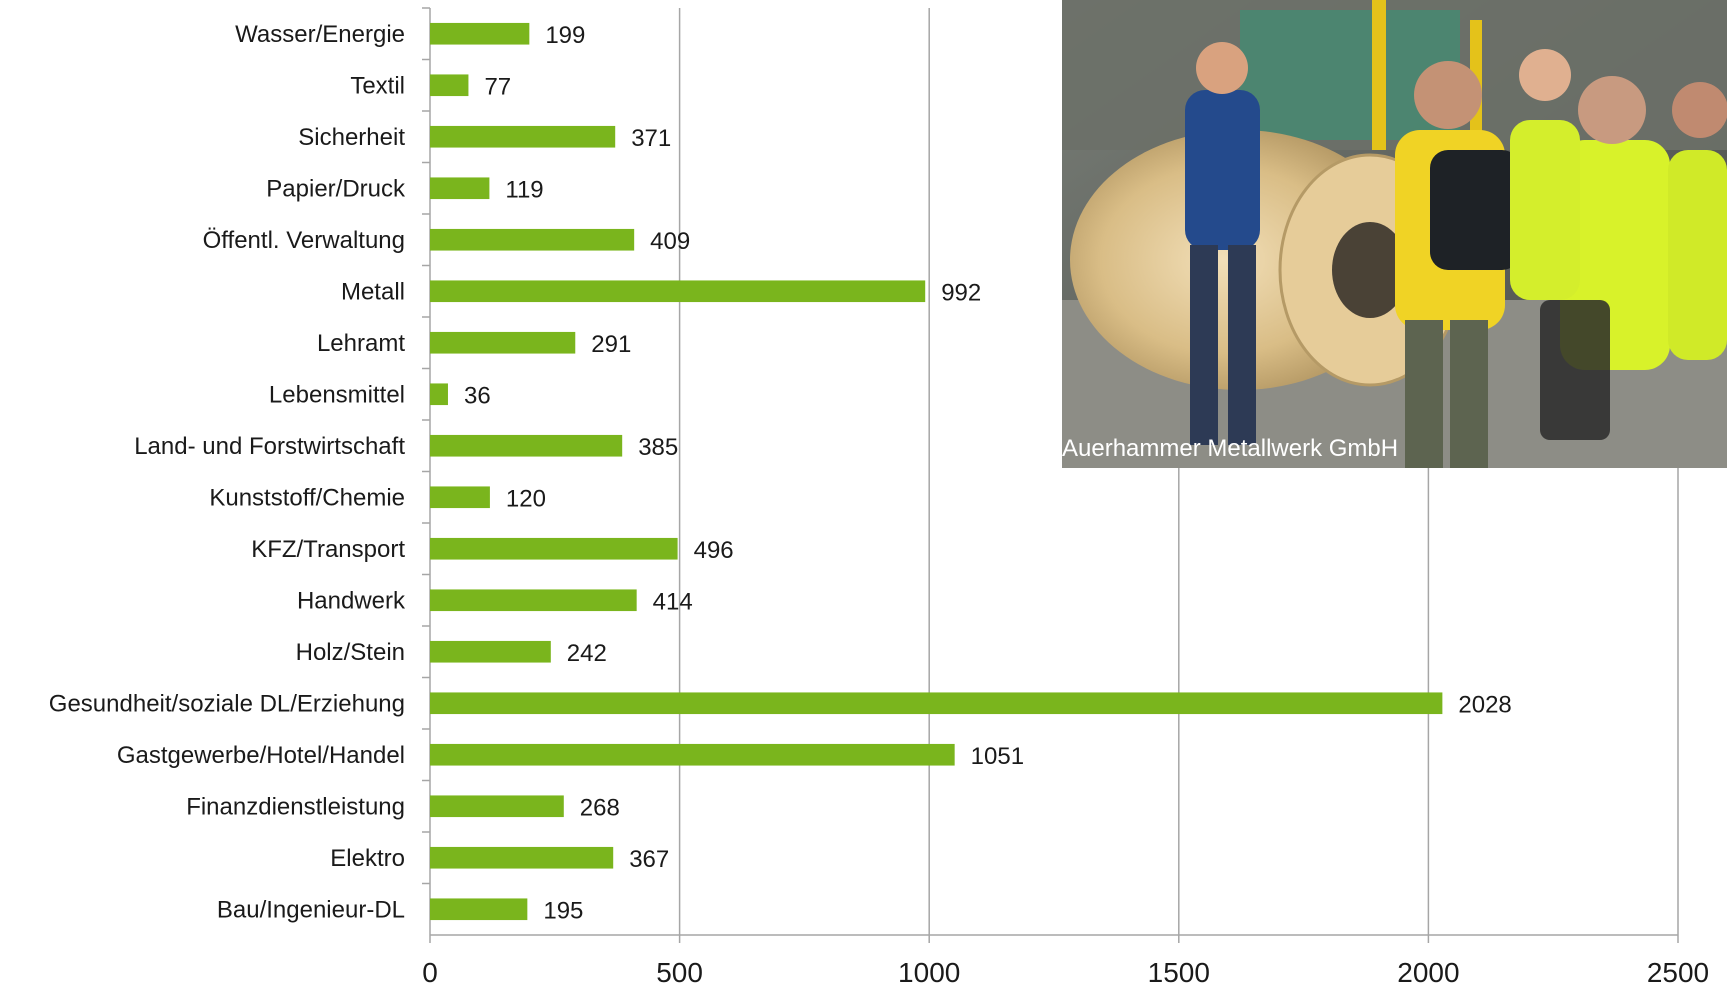 The image size is (1727, 992). I want to click on data-label: 195, so click(563, 910).